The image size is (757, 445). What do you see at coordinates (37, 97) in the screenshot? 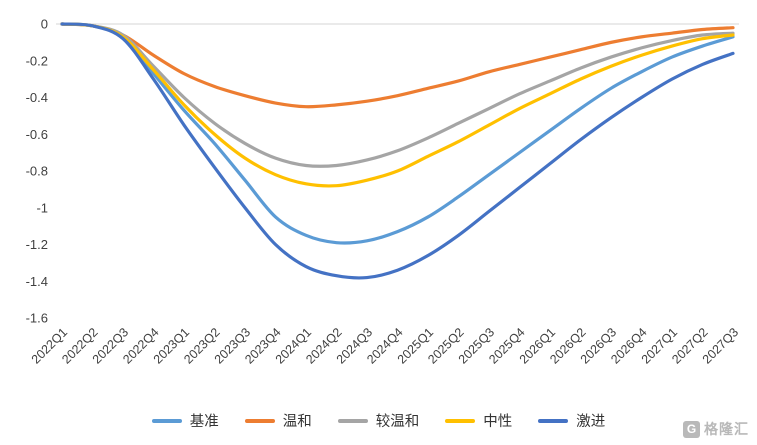
I see `y-axis-tick-label: -0.4` at bounding box center [37, 97].